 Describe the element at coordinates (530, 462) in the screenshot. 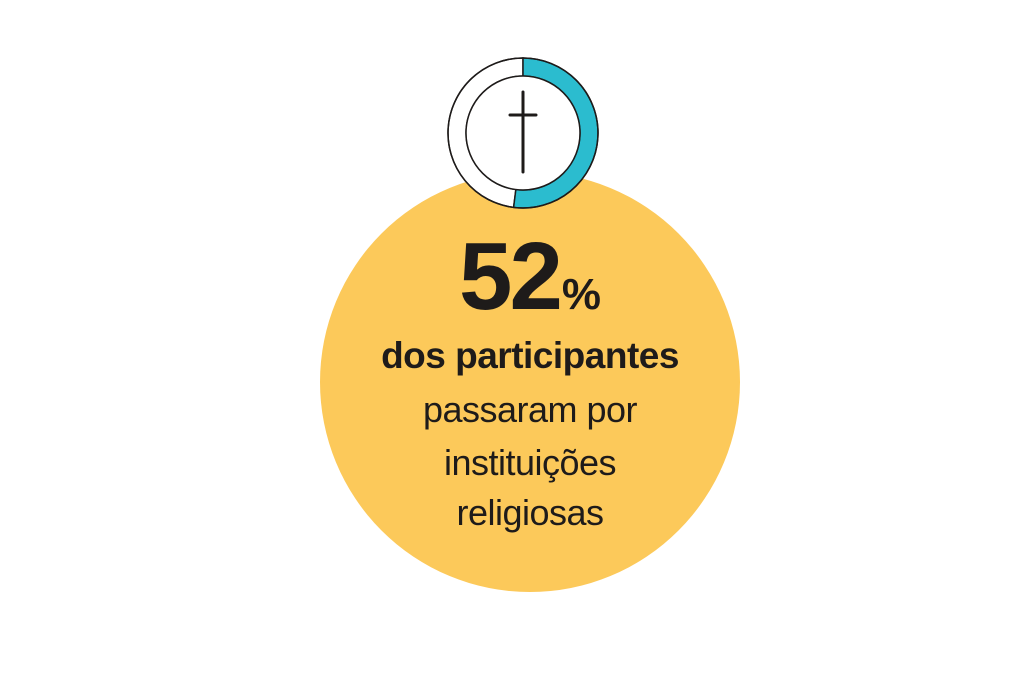

I see `stat-description-line-2: instituições` at that location.